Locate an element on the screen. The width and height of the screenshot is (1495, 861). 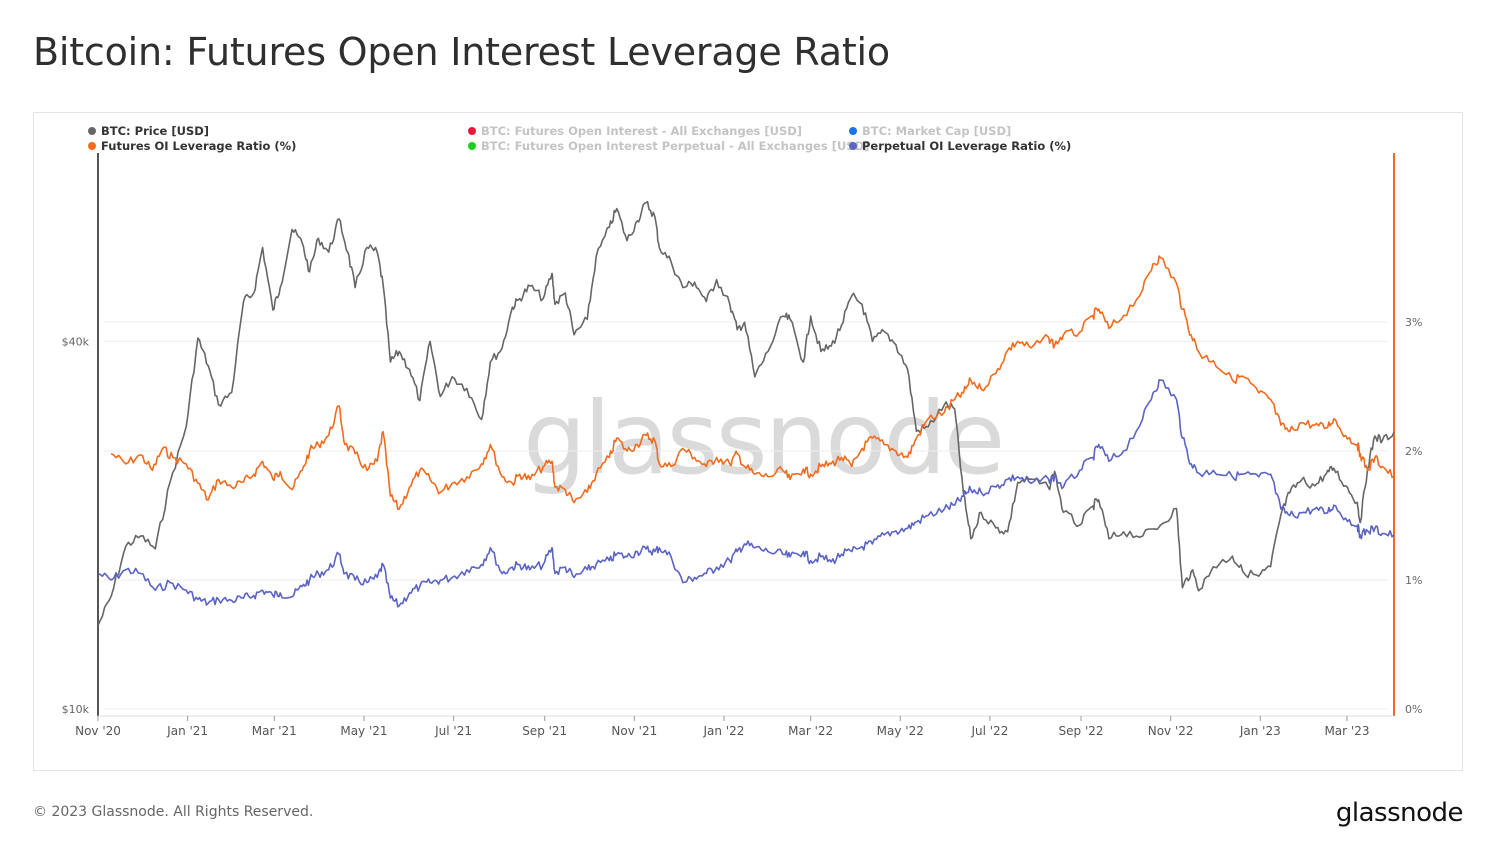
copyright-text: © 2023 Glassnode. All Rights Reserved. is located at coordinates (173, 812).